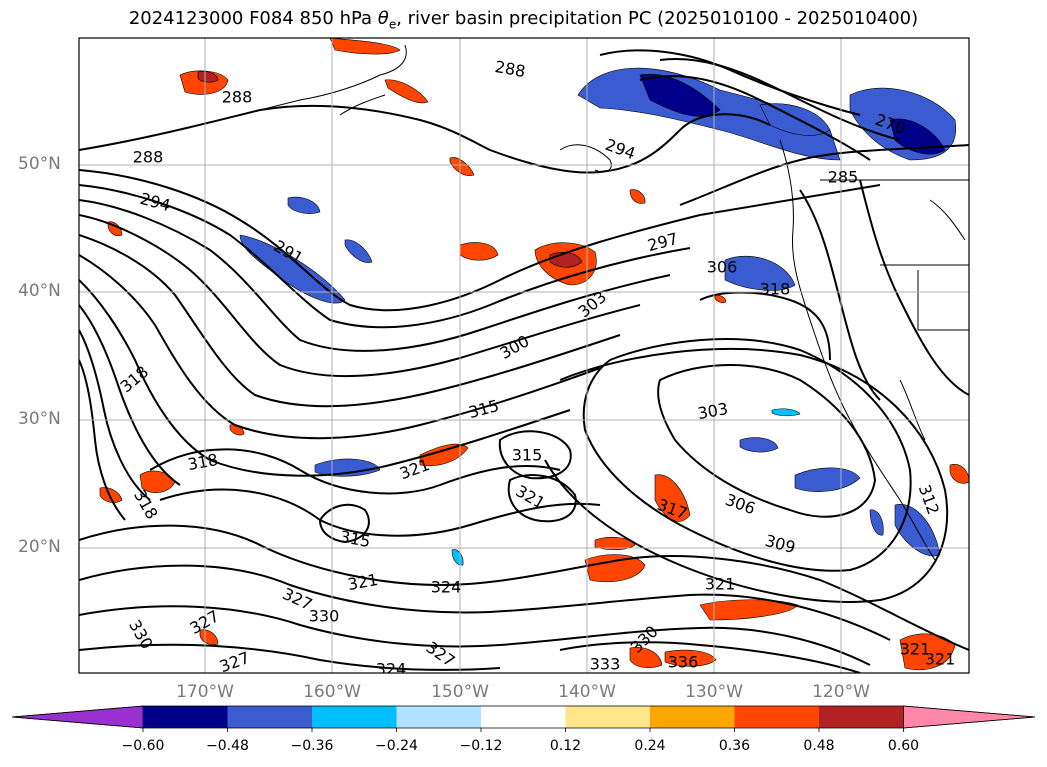 The width and height of the screenshot is (1047, 767). What do you see at coordinates (481, 746) in the screenshot?
I see `colorbar-tick-label: −0.12` at bounding box center [481, 746].